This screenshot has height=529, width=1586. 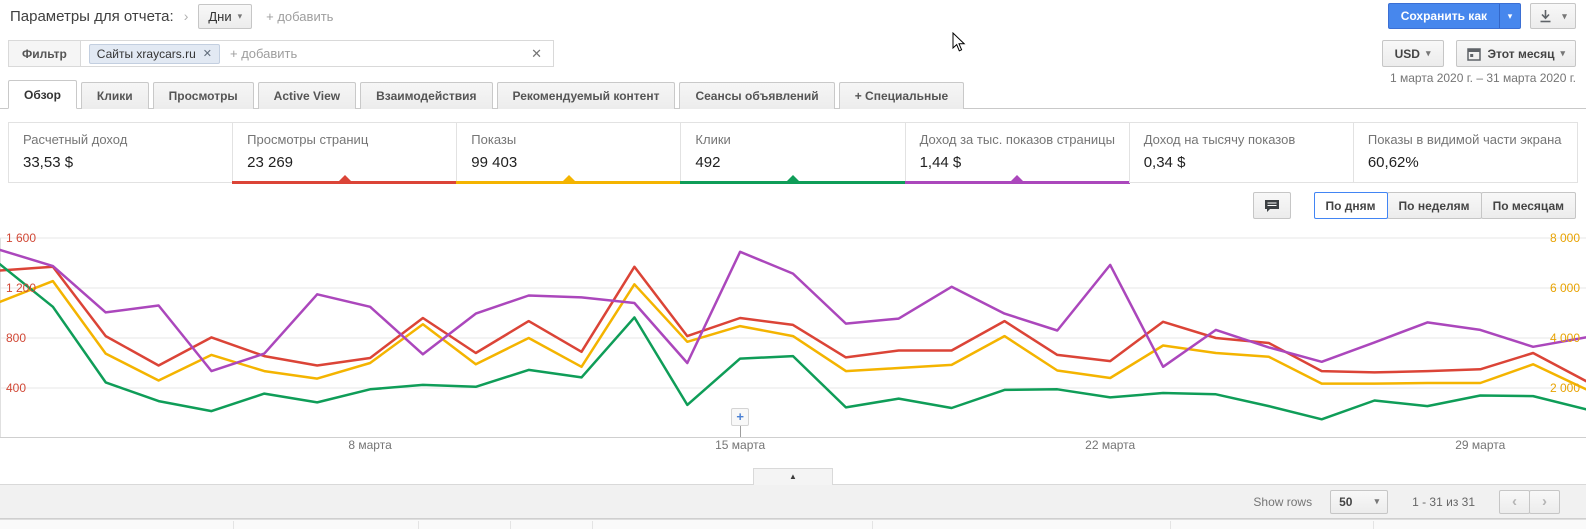 What do you see at coordinates (114, 95) in the screenshot?
I see `tab-clicks: Клики` at bounding box center [114, 95].